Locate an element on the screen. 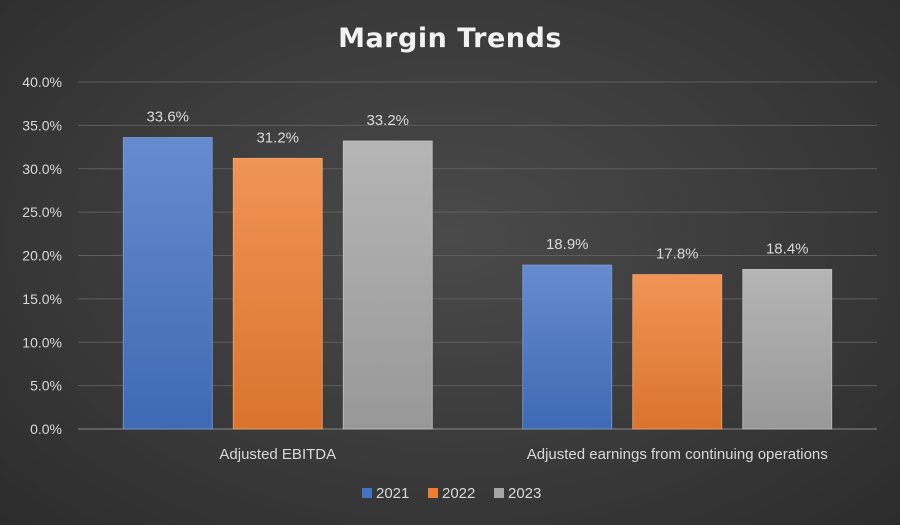 The height and width of the screenshot is (525, 900). data-label: 31.2% is located at coordinates (277, 137).